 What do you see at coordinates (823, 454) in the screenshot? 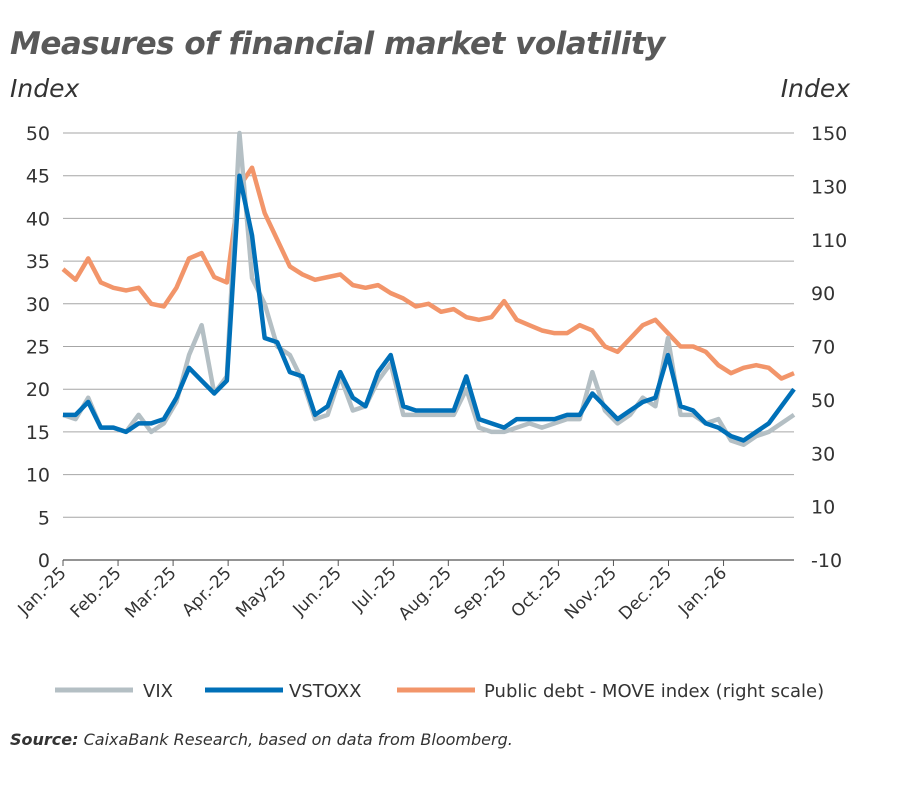
I see `y-right-tick-label: 30` at bounding box center [823, 454].